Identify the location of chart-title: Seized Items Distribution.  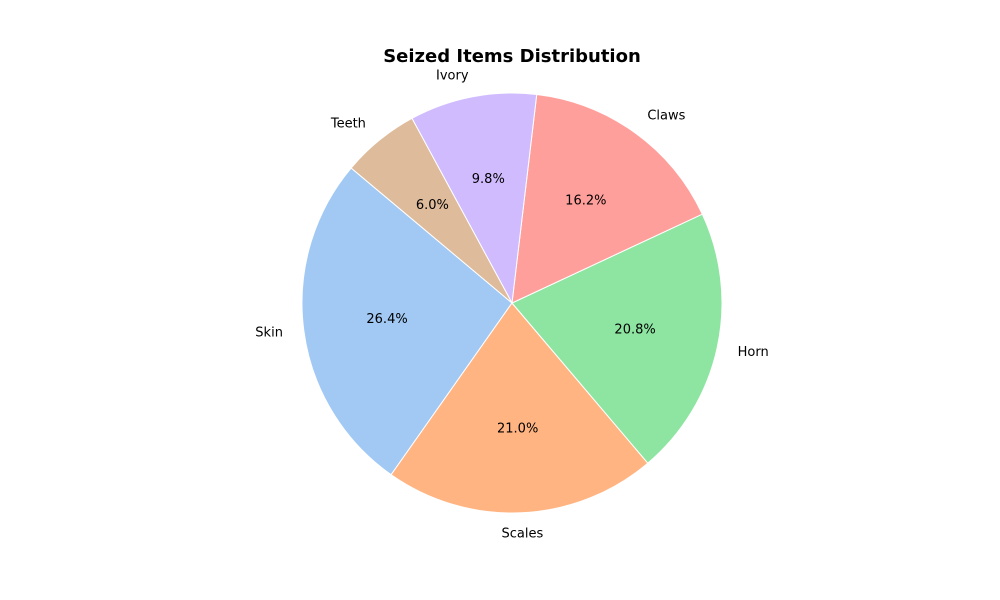
(512, 56).